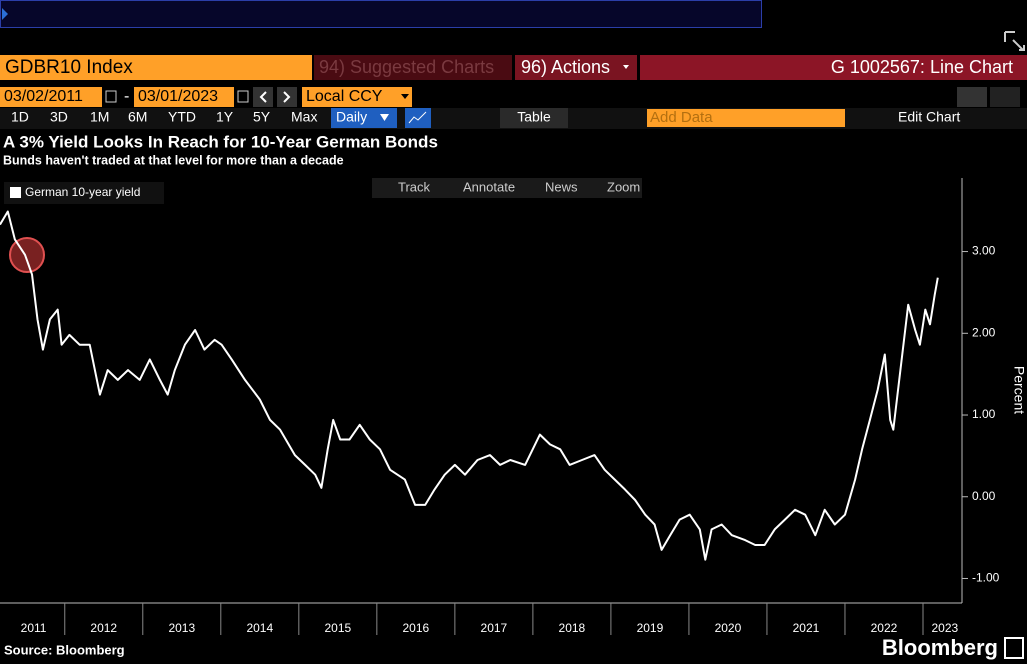 The height and width of the screenshot is (664, 1027). What do you see at coordinates (99, 117) in the screenshot?
I see `range-button: 1M` at bounding box center [99, 117].